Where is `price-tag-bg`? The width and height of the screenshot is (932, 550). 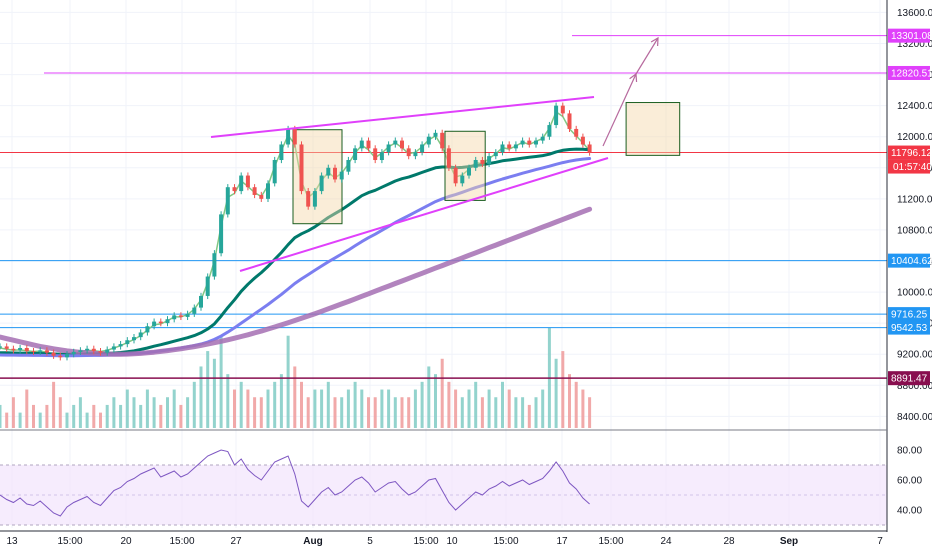 price-tag-bg is located at coordinates (909, 260).